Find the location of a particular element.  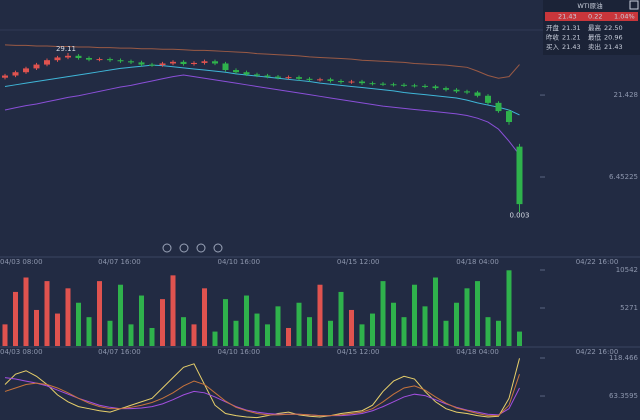

high-annotation: 29.11 is located at coordinates (66, 49).